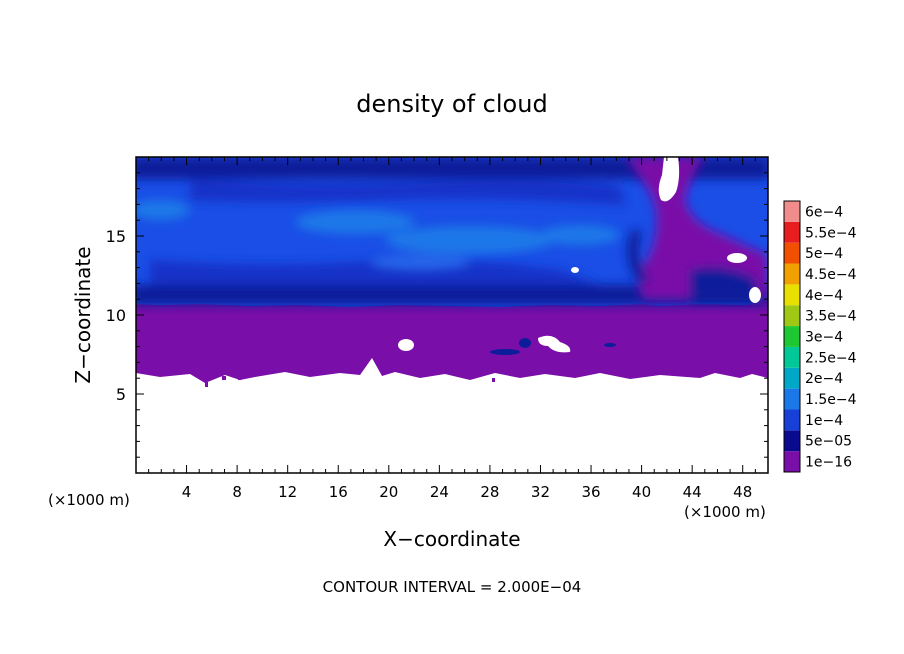  I want to click on colorbar-label: 5.5e−4, so click(831, 233).